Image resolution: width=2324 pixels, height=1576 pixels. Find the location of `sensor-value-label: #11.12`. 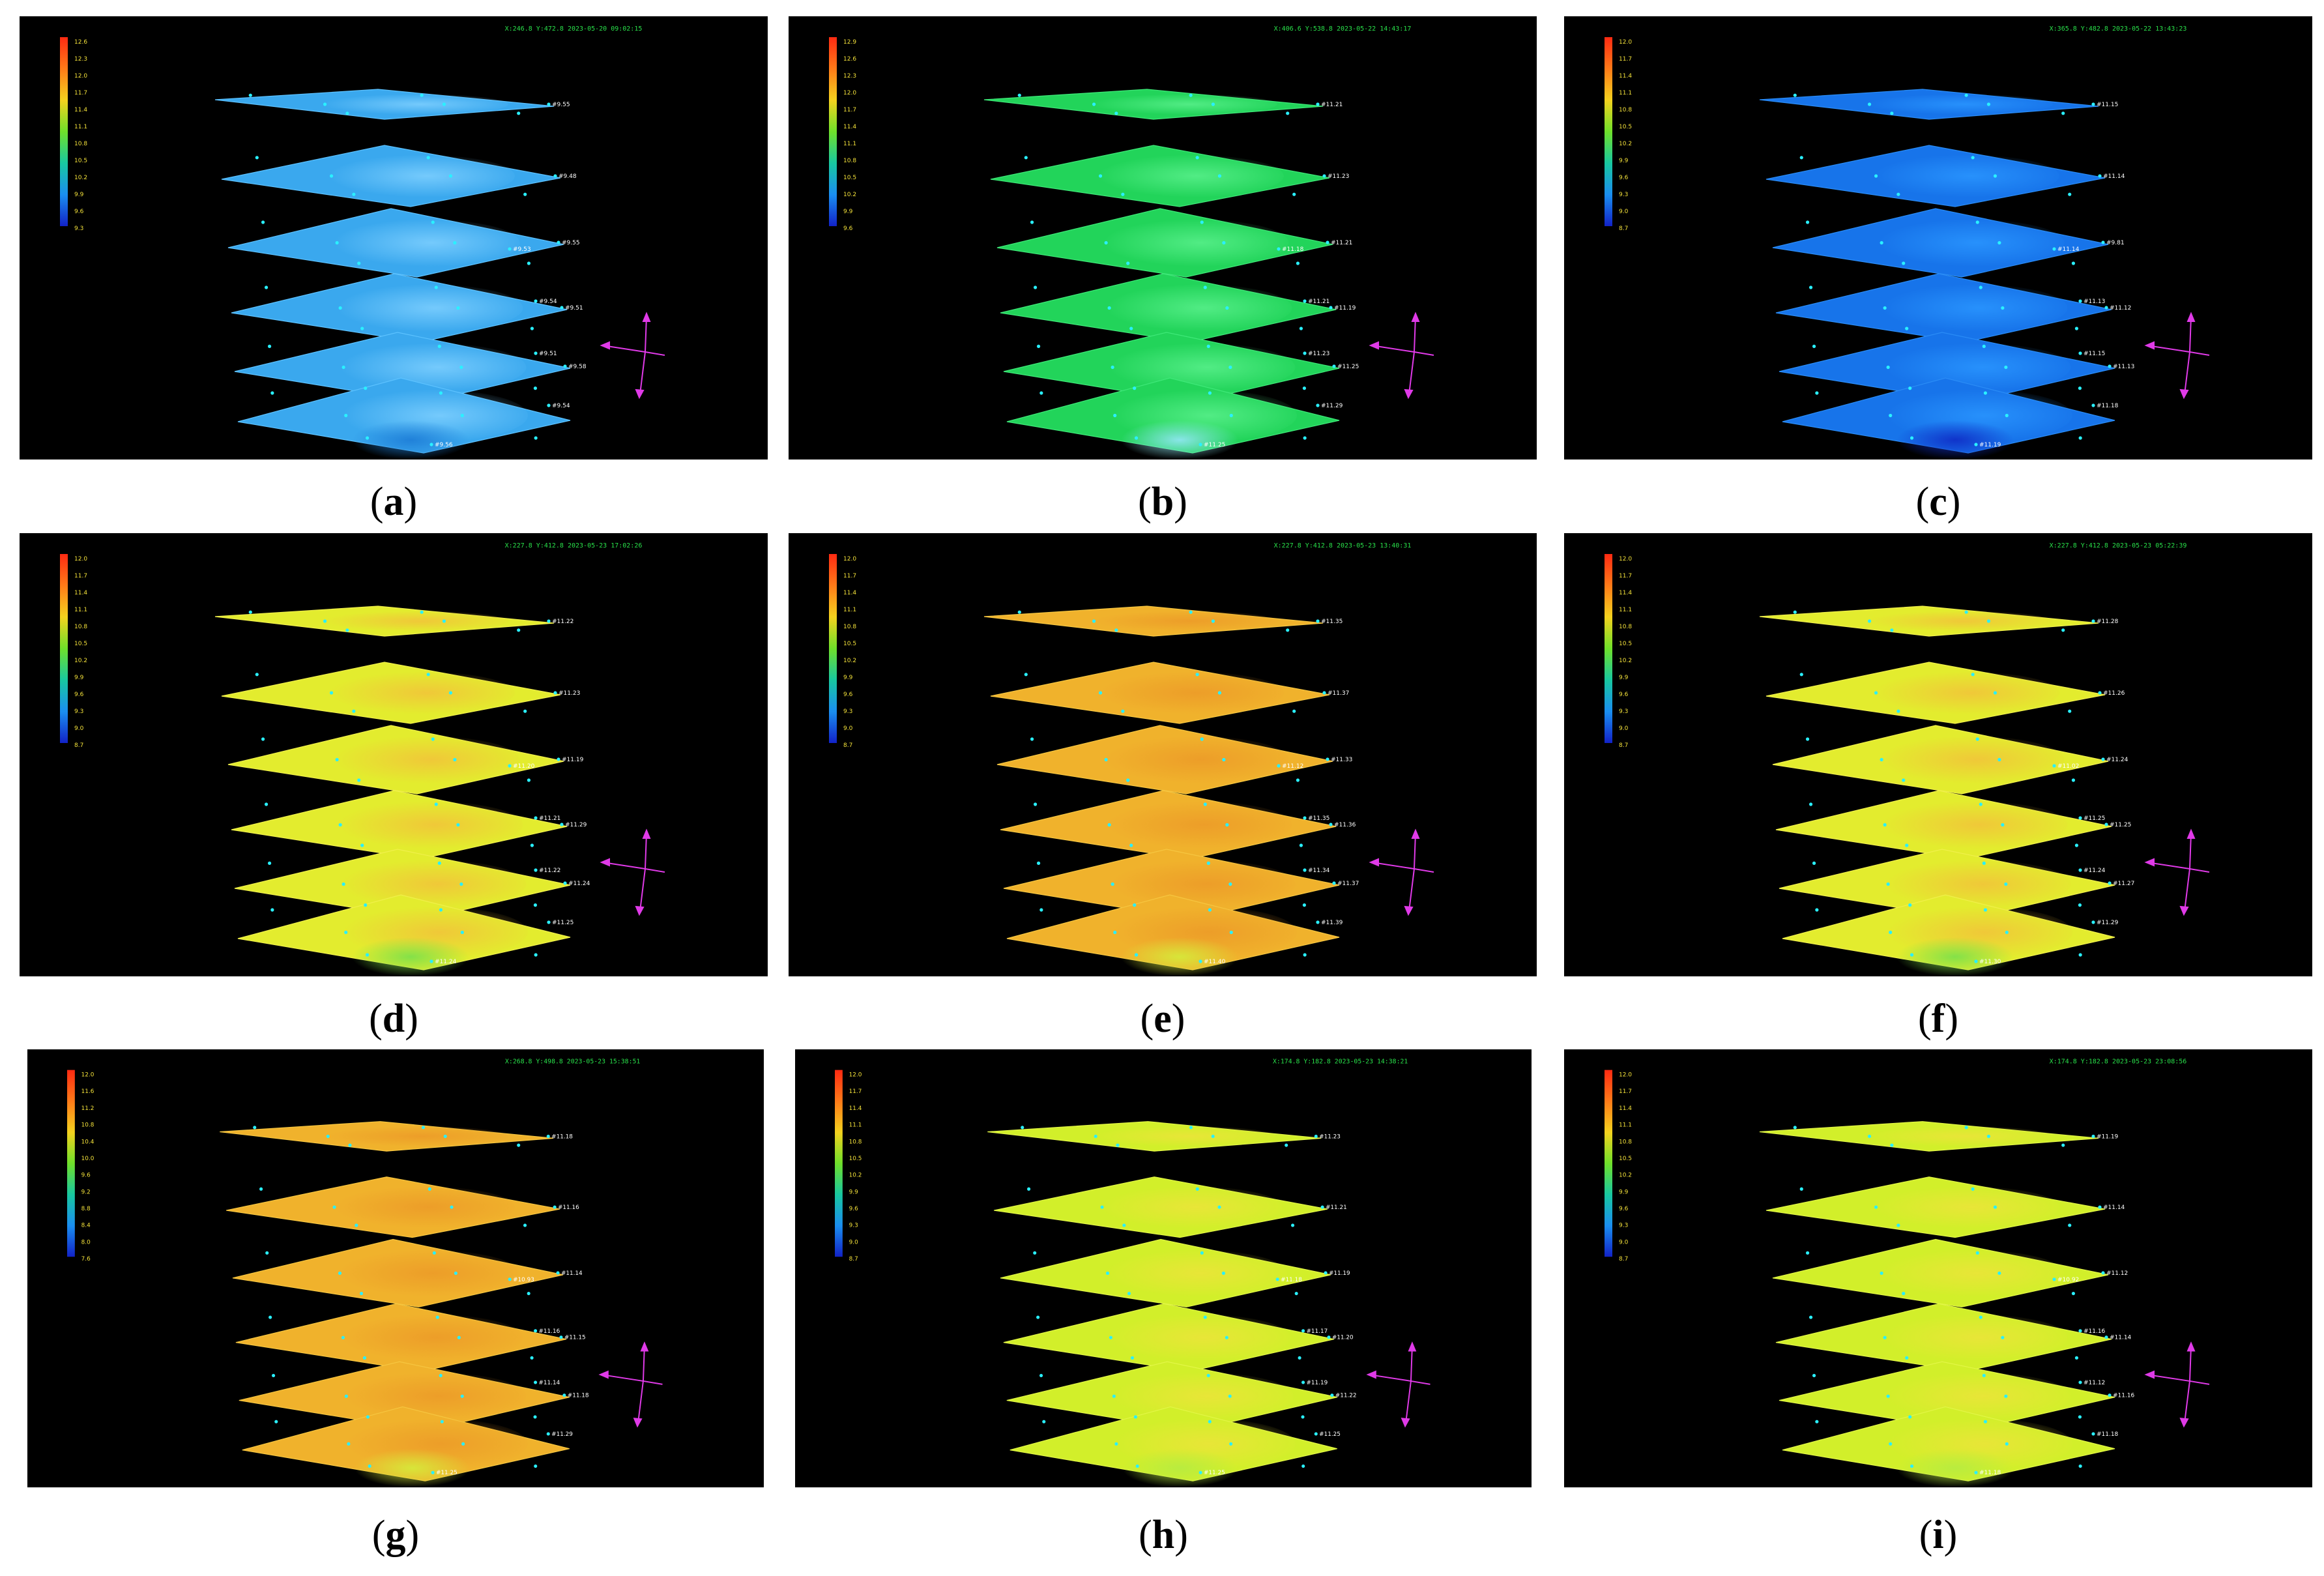

sensor-value-label: #11.12 is located at coordinates (2117, 1273).